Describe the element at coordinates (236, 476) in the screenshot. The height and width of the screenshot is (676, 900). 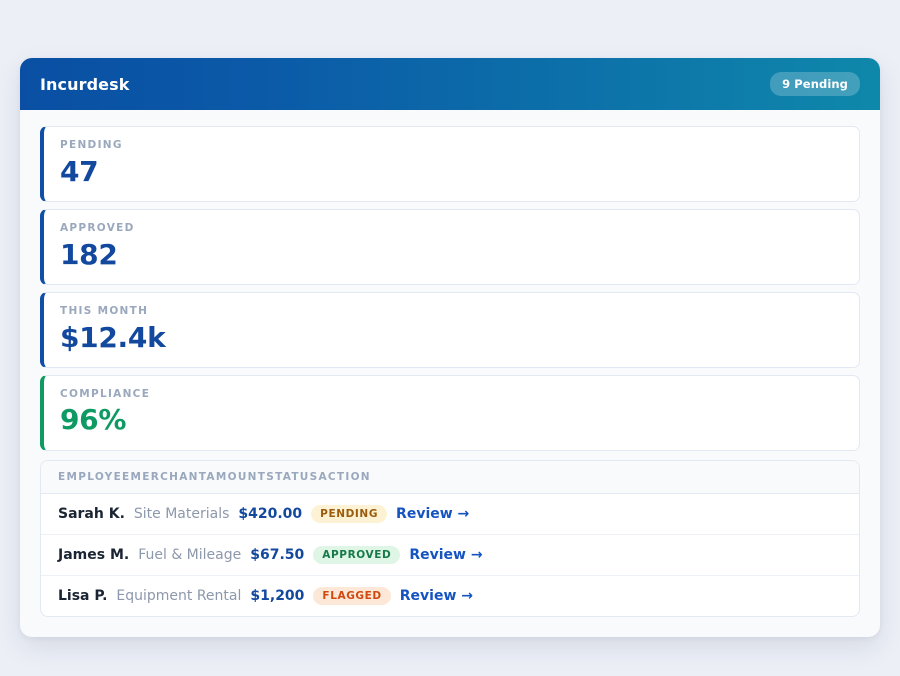
I see `column-header-amount: AMOUNT` at that location.